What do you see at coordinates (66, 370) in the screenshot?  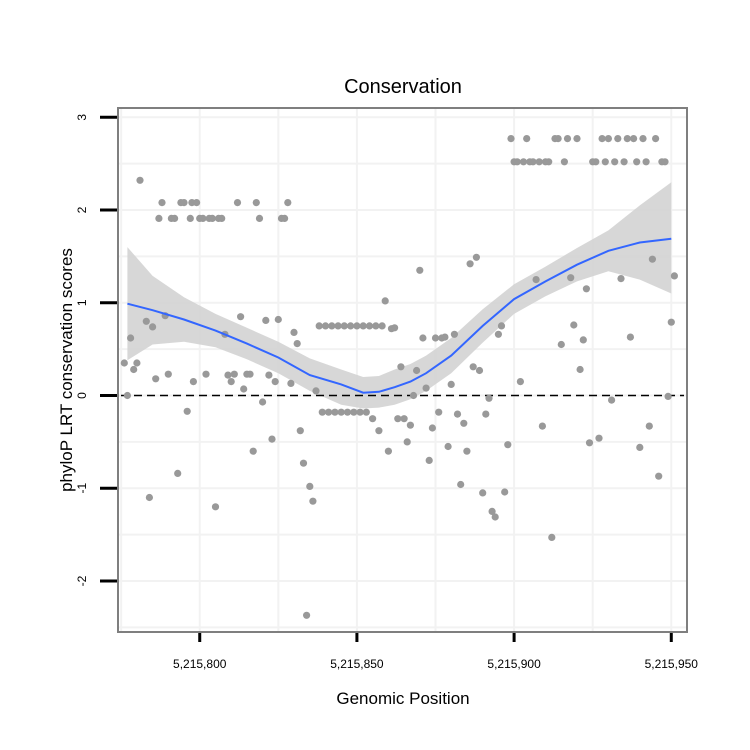 I see `y-axis-title: phyloP LRT conservation scores` at bounding box center [66, 370].